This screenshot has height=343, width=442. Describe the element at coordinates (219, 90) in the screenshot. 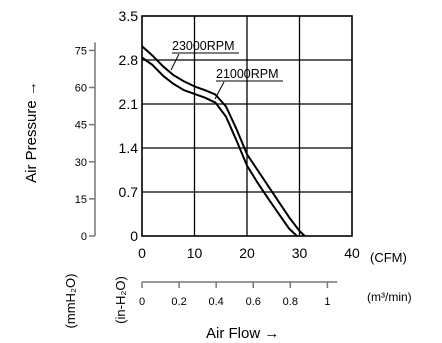

I see `series-leader-21000rpm` at that location.